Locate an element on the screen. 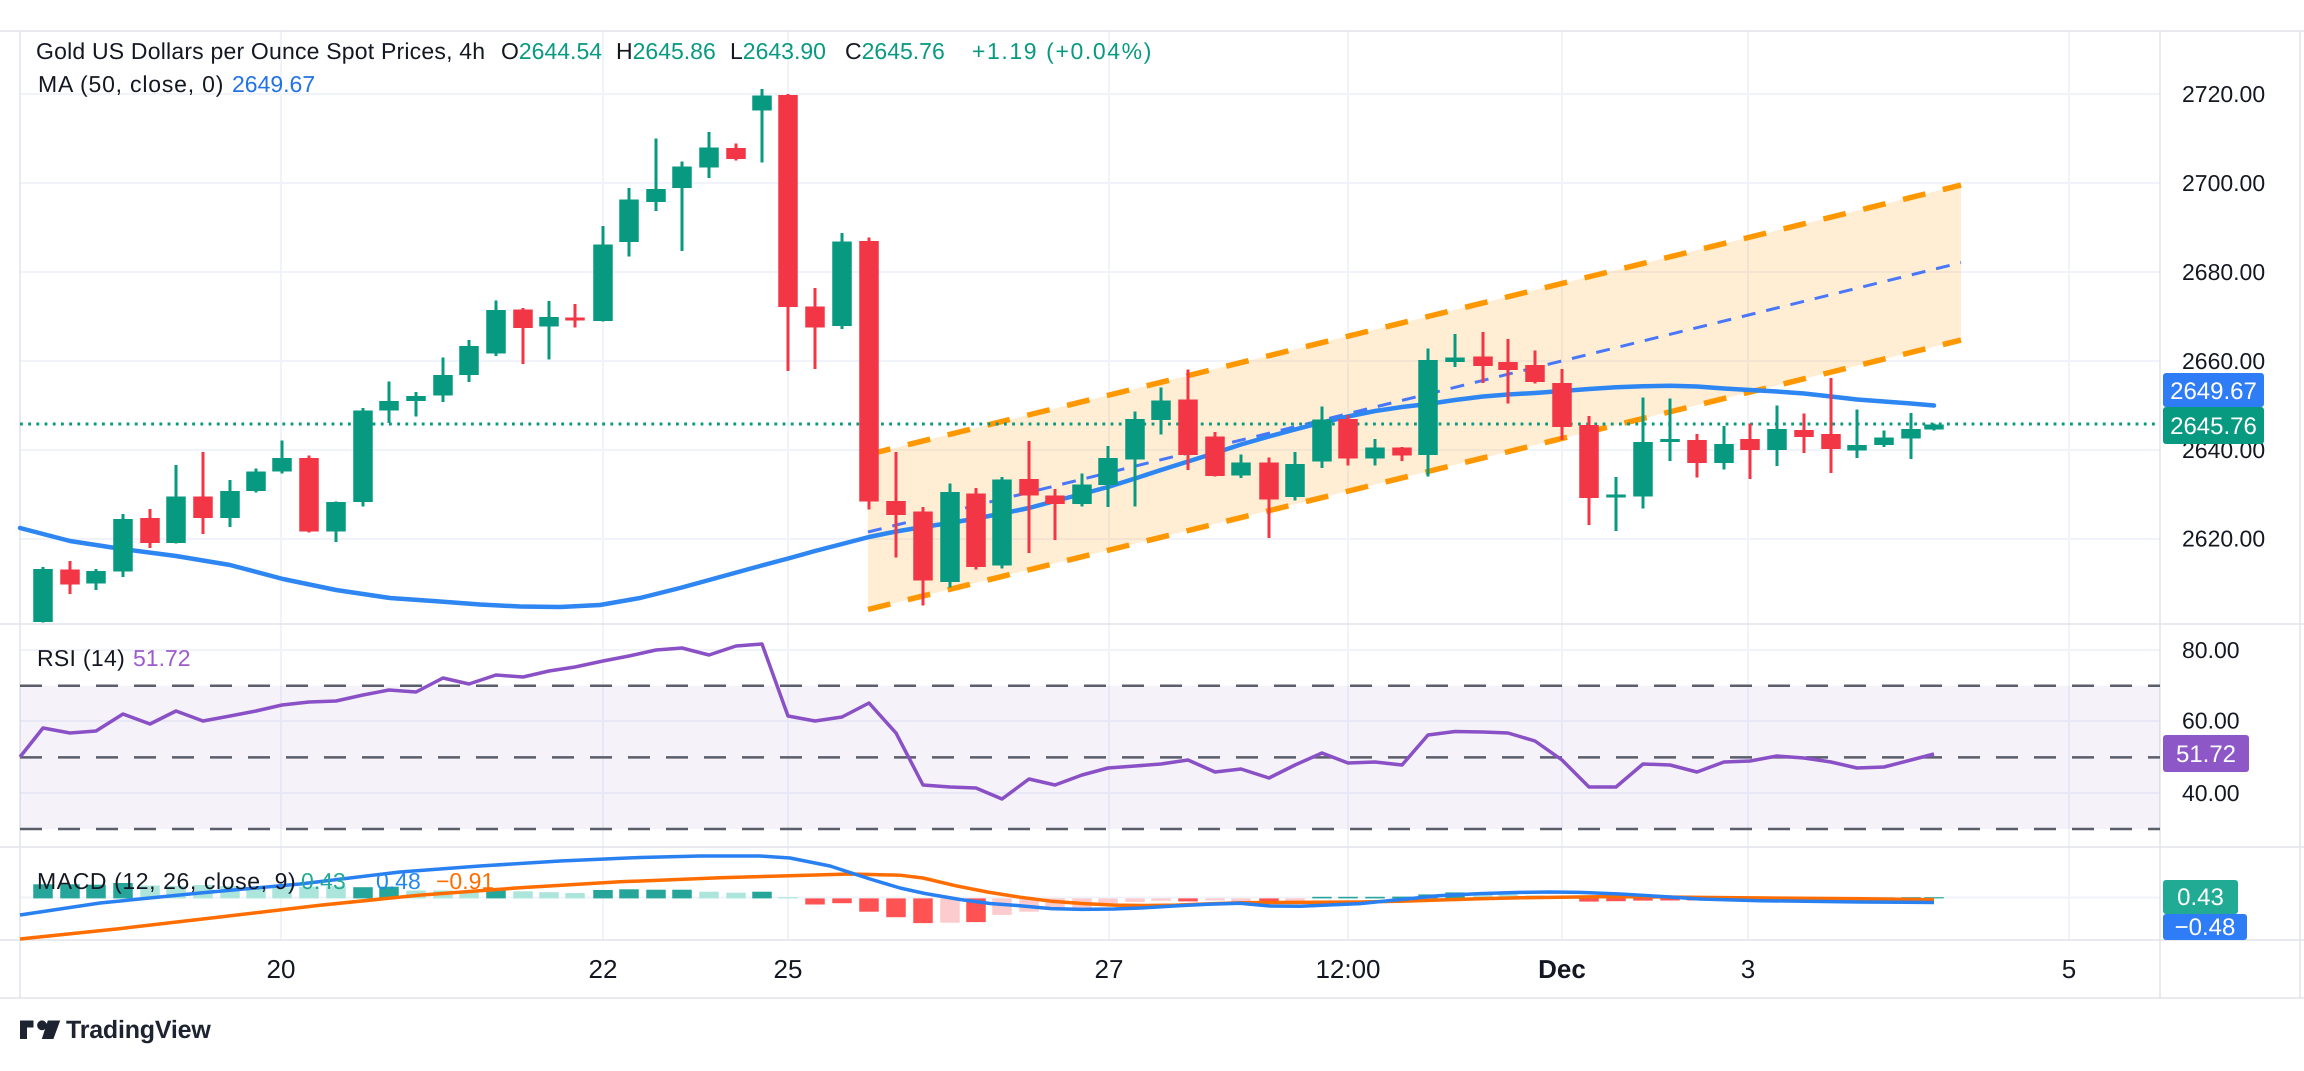  svg-text: 80.00 is located at coordinates (2211, 650).